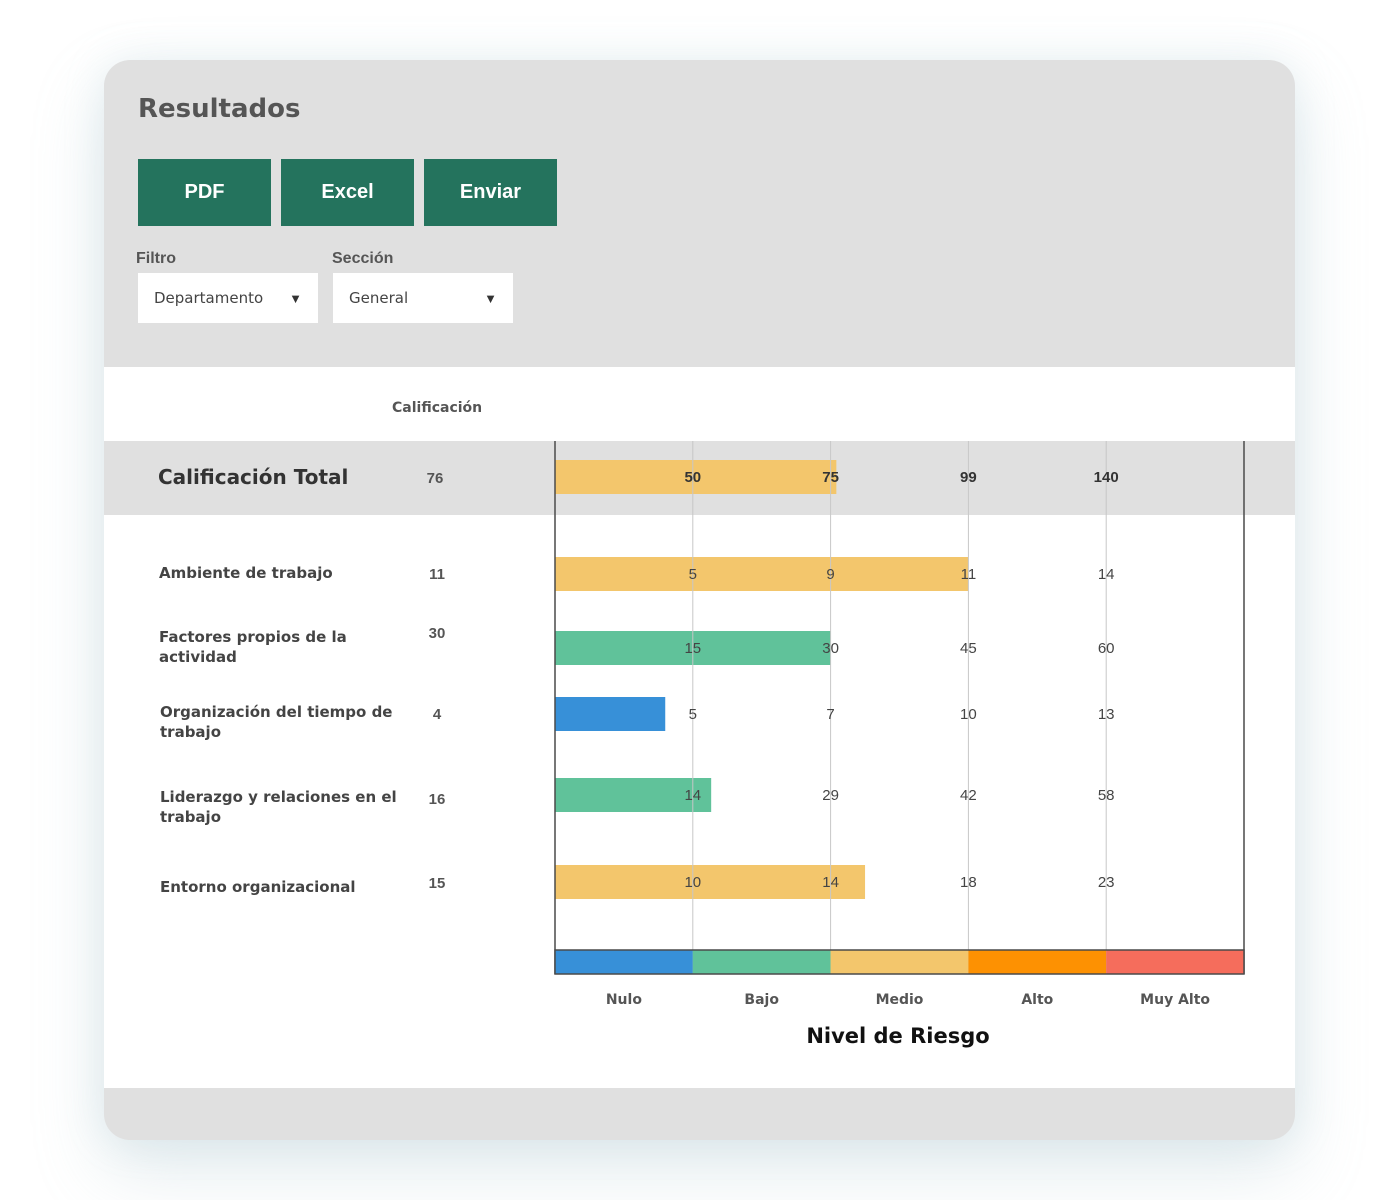 The image size is (1400, 1200). I want to click on threshold-label: 140, so click(1106, 477).